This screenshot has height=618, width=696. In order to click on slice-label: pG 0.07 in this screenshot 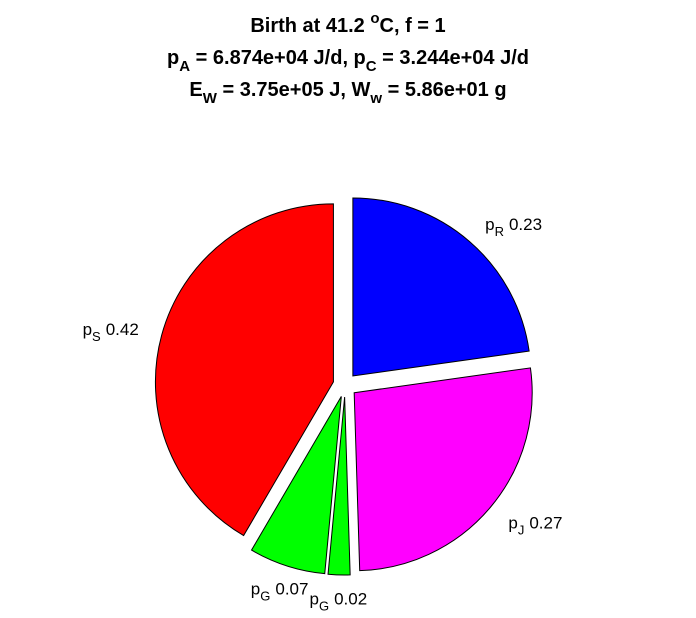, I will do `click(280, 591)`.